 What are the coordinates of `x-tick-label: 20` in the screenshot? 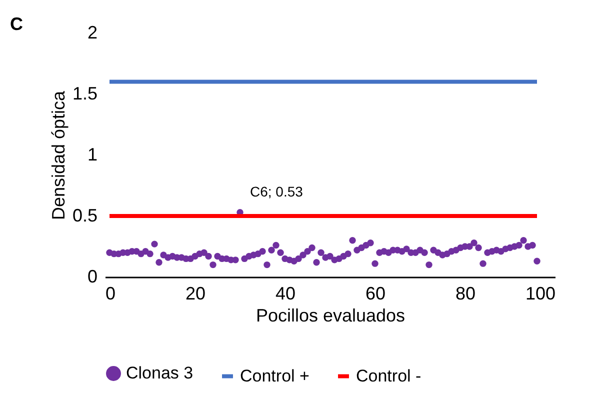 It's located at (195, 294).